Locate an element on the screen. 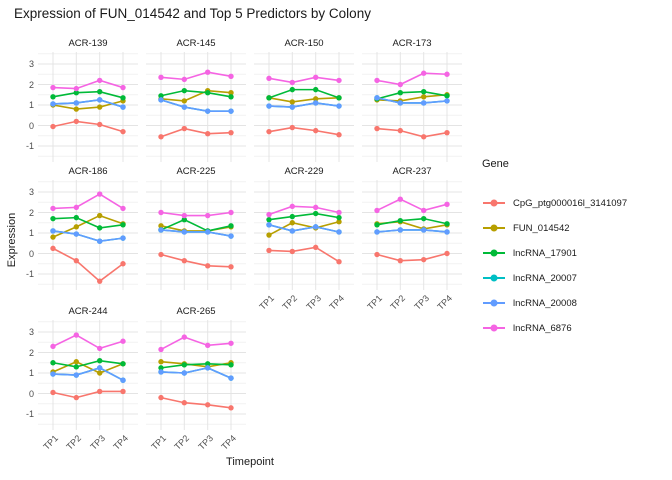 The image size is (672, 480). facet-ACR-265: ACR-265 is located at coordinates (196, 368).